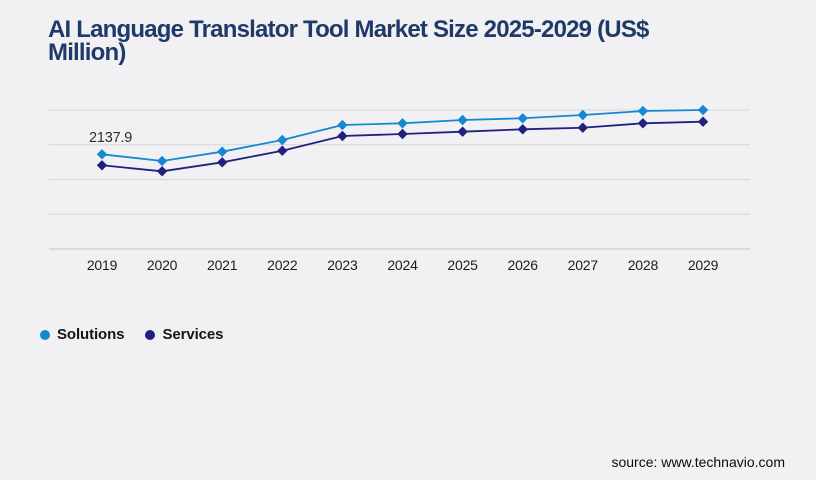 The image size is (816, 480). I want to click on data-point-solutions-2026, so click(522, 118).